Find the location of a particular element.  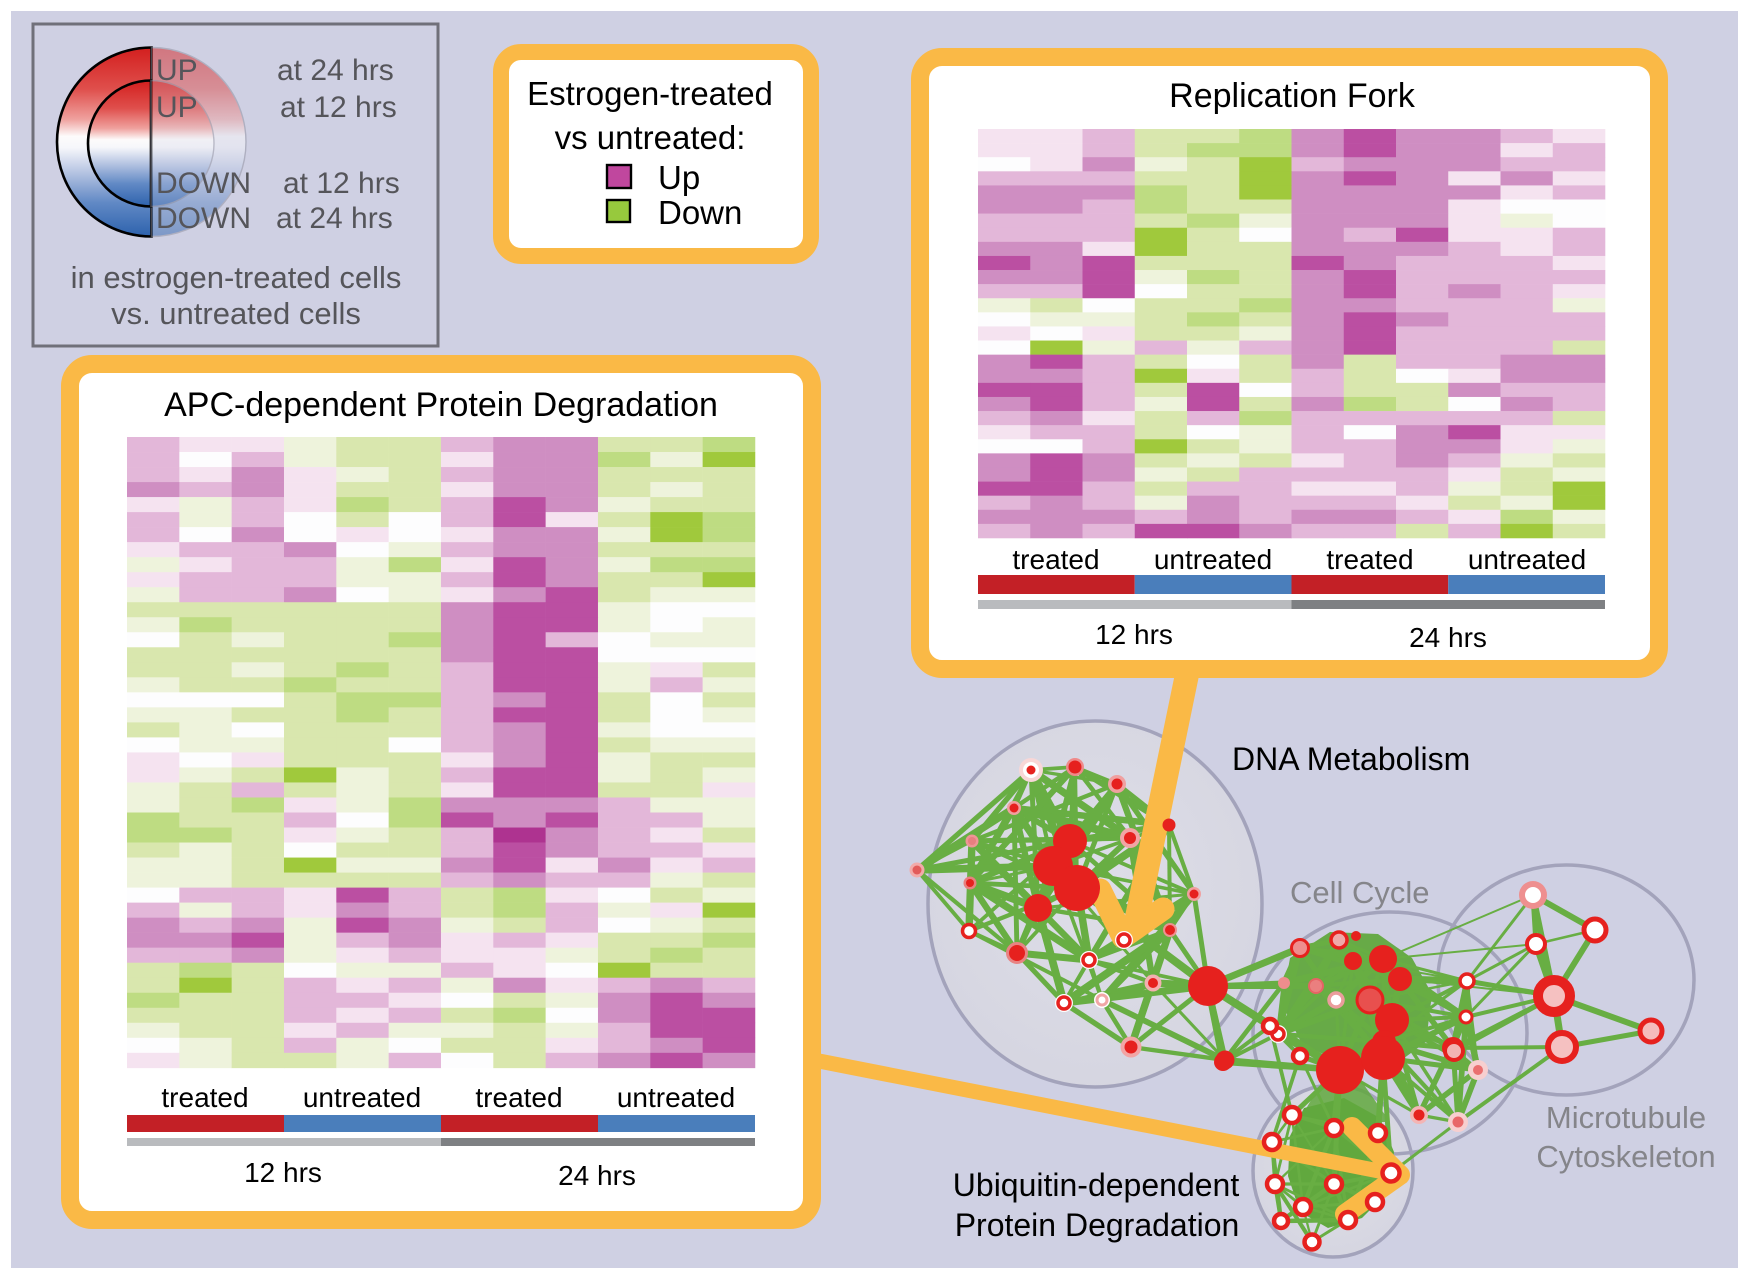

svg-text:APC-dependent Protein Degradat: APC-dependent Protein Degradation is located at coordinates (441, 405).